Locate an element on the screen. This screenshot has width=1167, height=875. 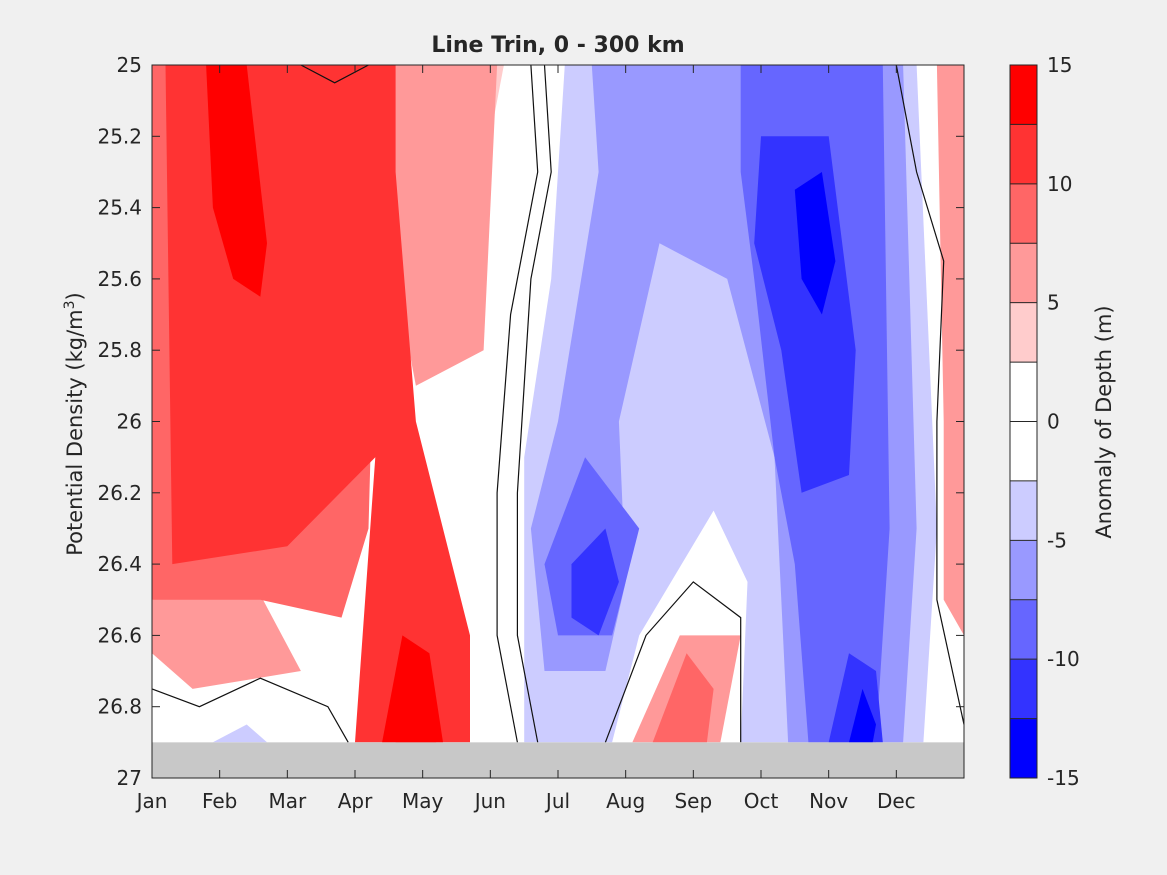
colorbar-label: Anomaly of Depth (m) is located at coordinates (1104, 421).